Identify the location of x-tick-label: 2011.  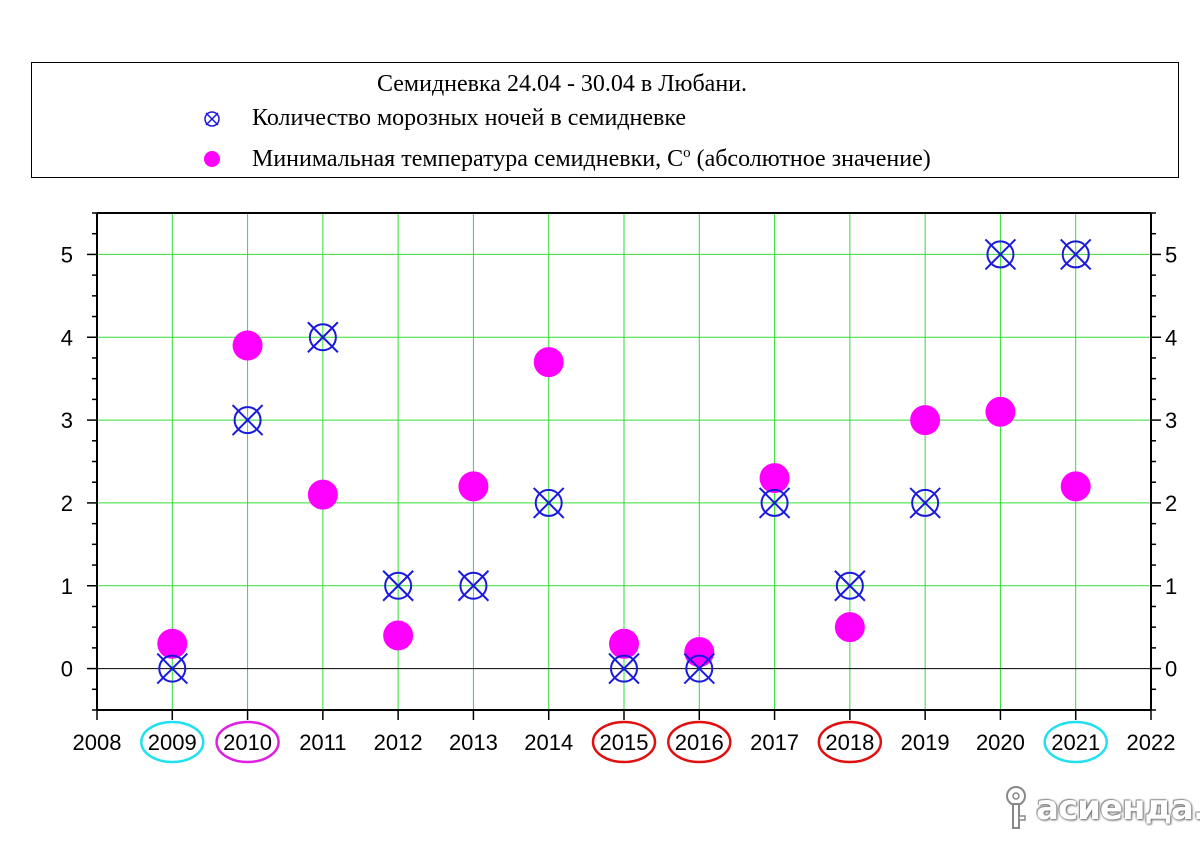
(322, 742).